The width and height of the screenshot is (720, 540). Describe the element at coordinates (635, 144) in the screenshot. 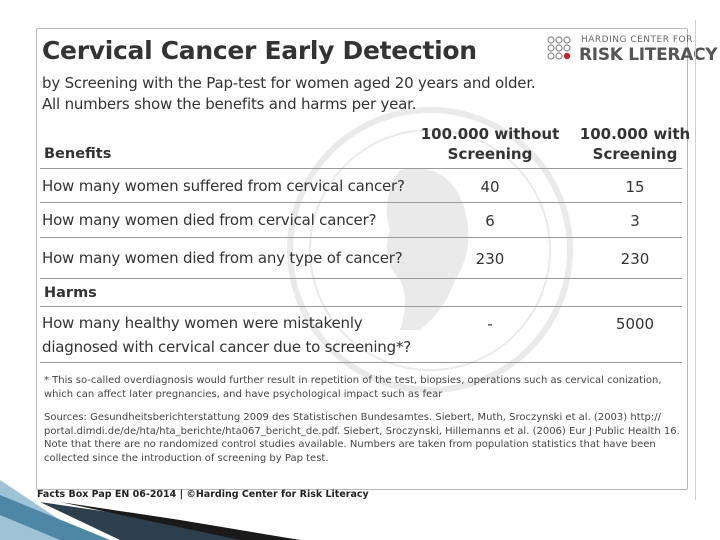

I see `column-header-with-screening: 100.000 with Screening` at that location.